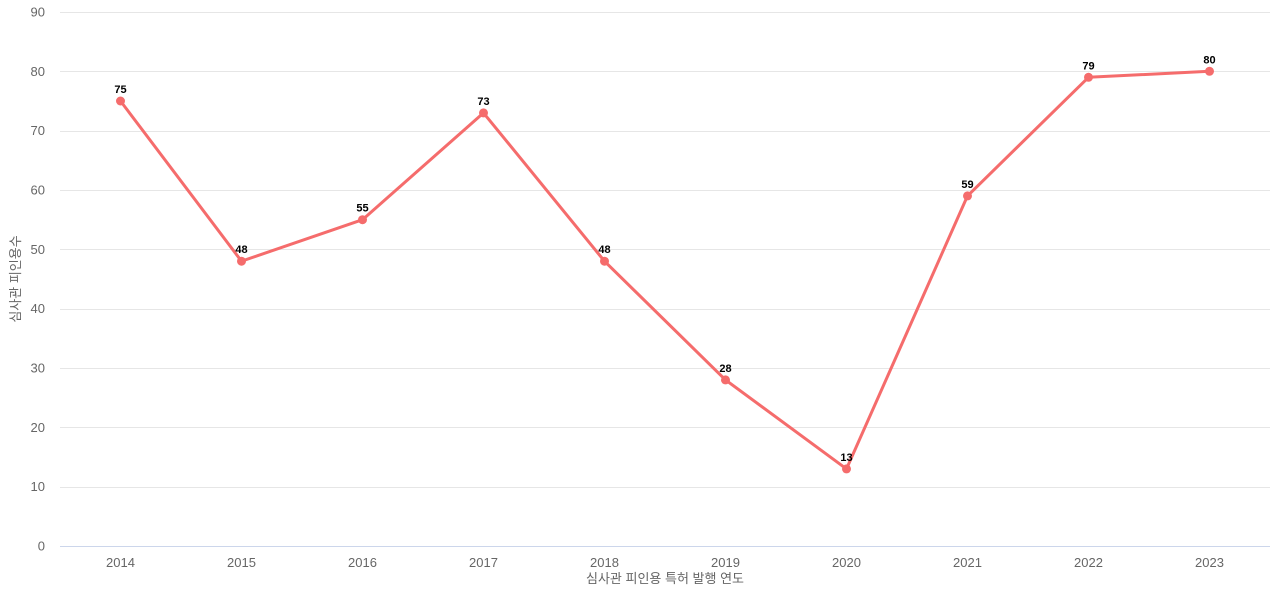 The width and height of the screenshot is (1280, 600). Describe the element at coordinates (1088, 66) in the screenshot. I see `data-label: 79` at that location.